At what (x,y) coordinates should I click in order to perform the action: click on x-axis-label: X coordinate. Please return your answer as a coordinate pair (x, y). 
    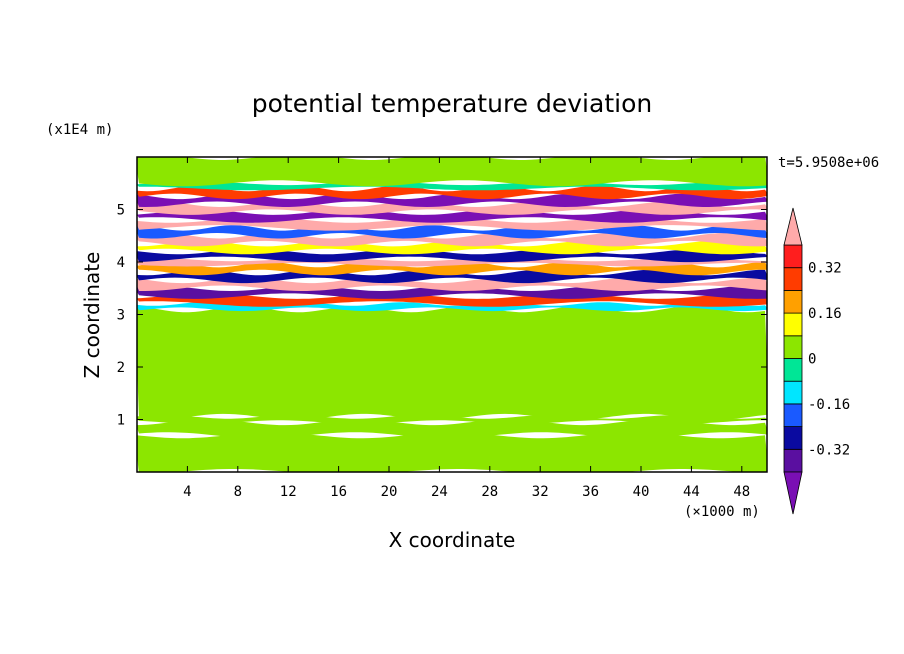
    Looking at the image, I should click on (452, 540).